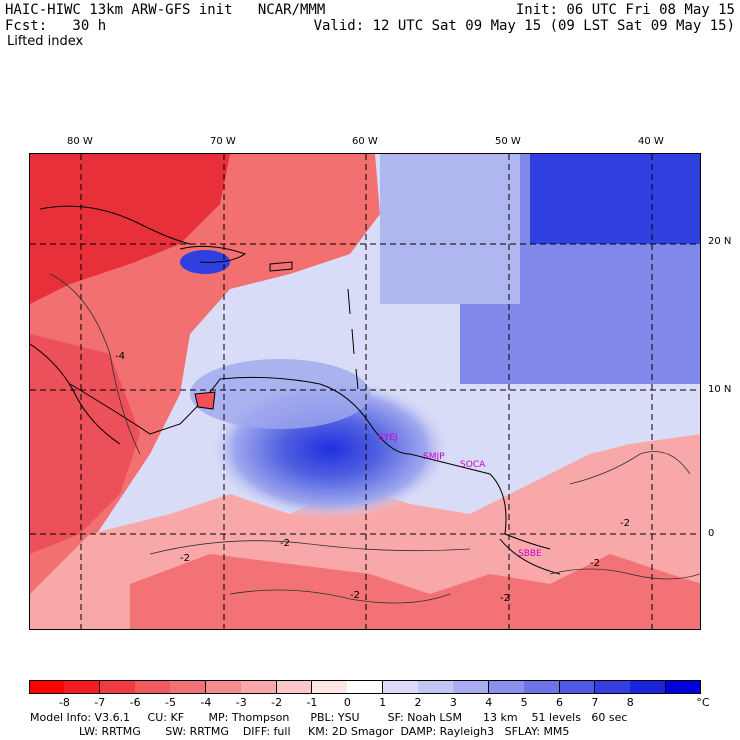  I want to click on colorbar-tick-label: 0, so click(347, 702).